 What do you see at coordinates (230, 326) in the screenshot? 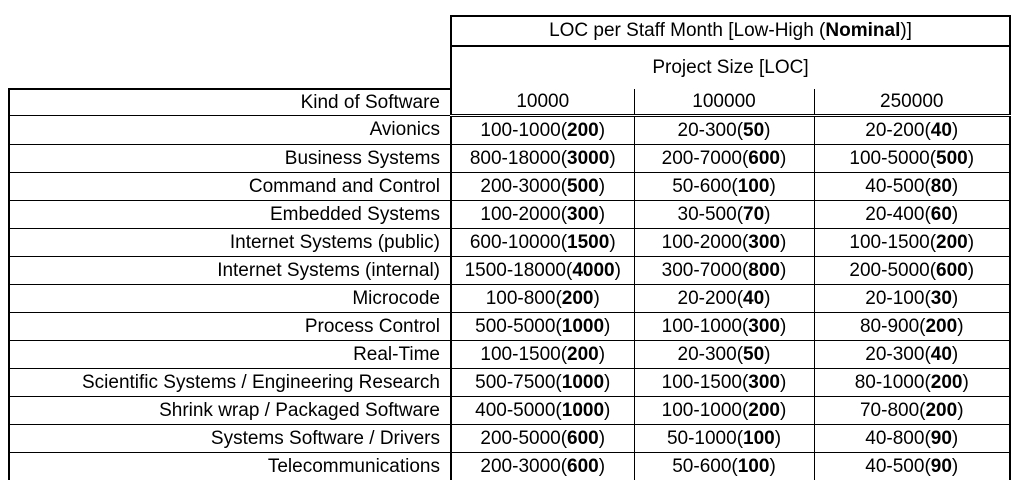
I see `row-label: Process Control` at bounding box center [230, 326].